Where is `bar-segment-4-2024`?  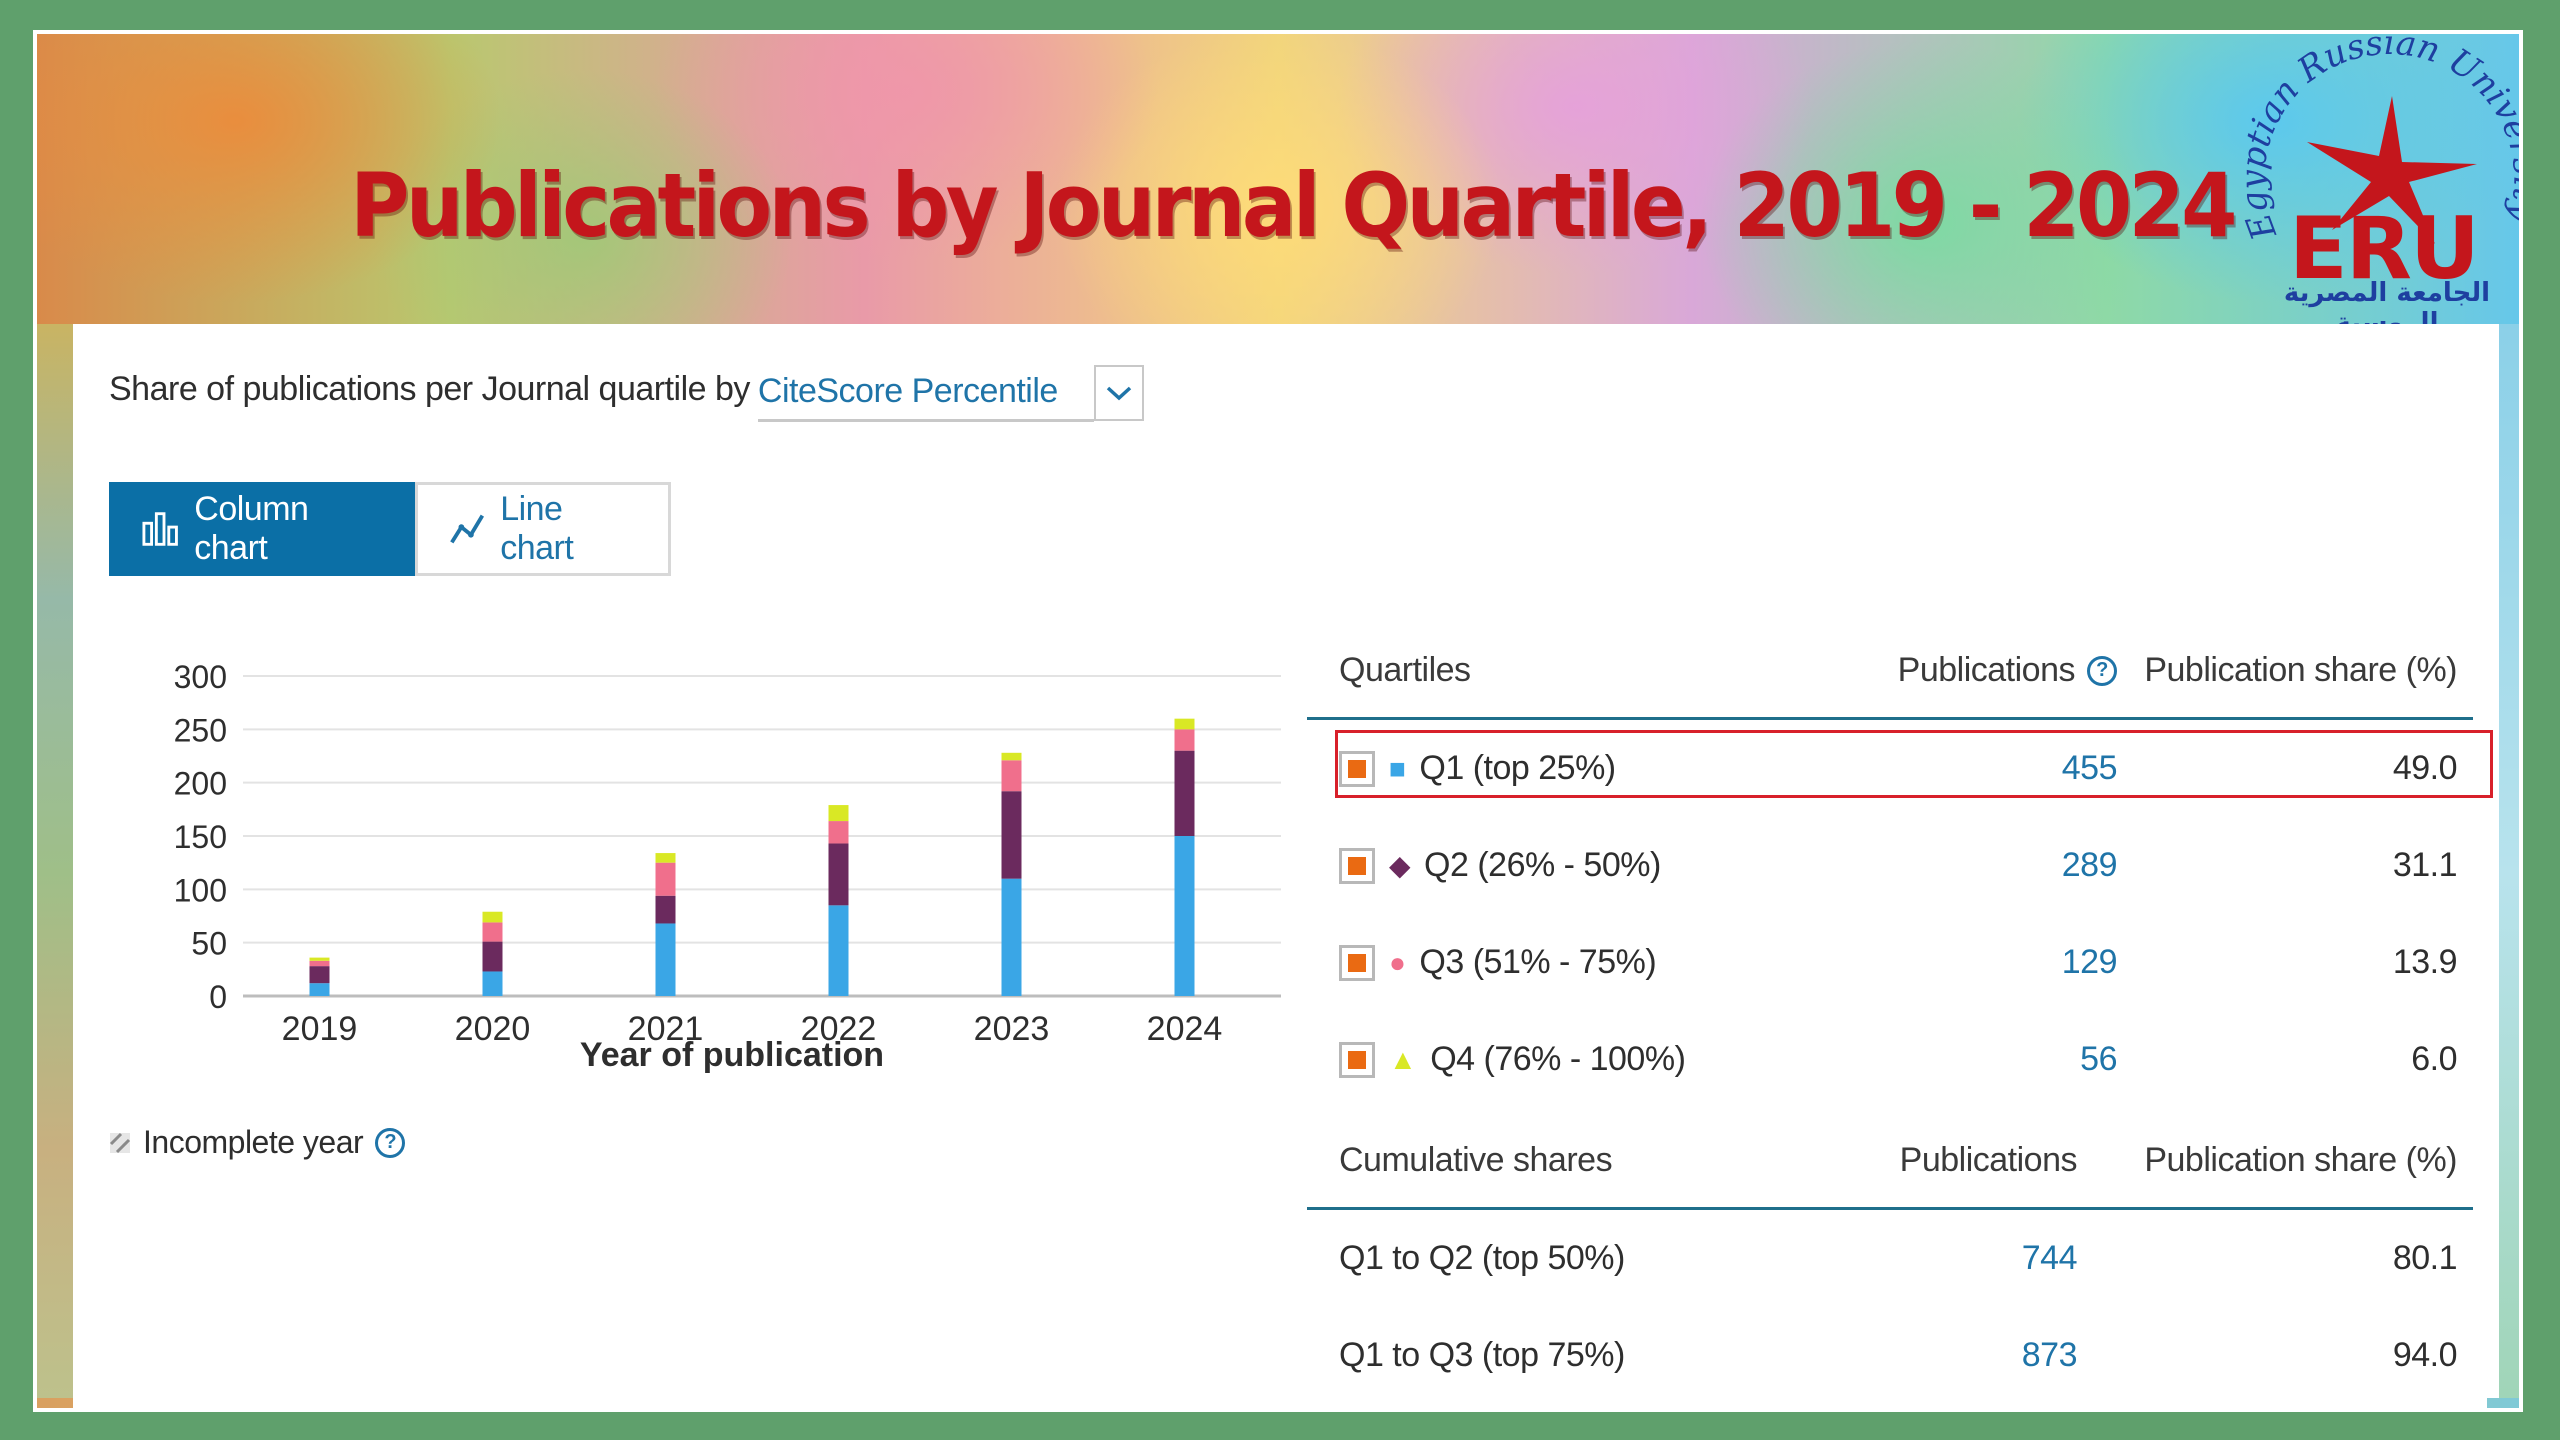
bar-segment-4-2024 is located at coordinates (1184, 724).